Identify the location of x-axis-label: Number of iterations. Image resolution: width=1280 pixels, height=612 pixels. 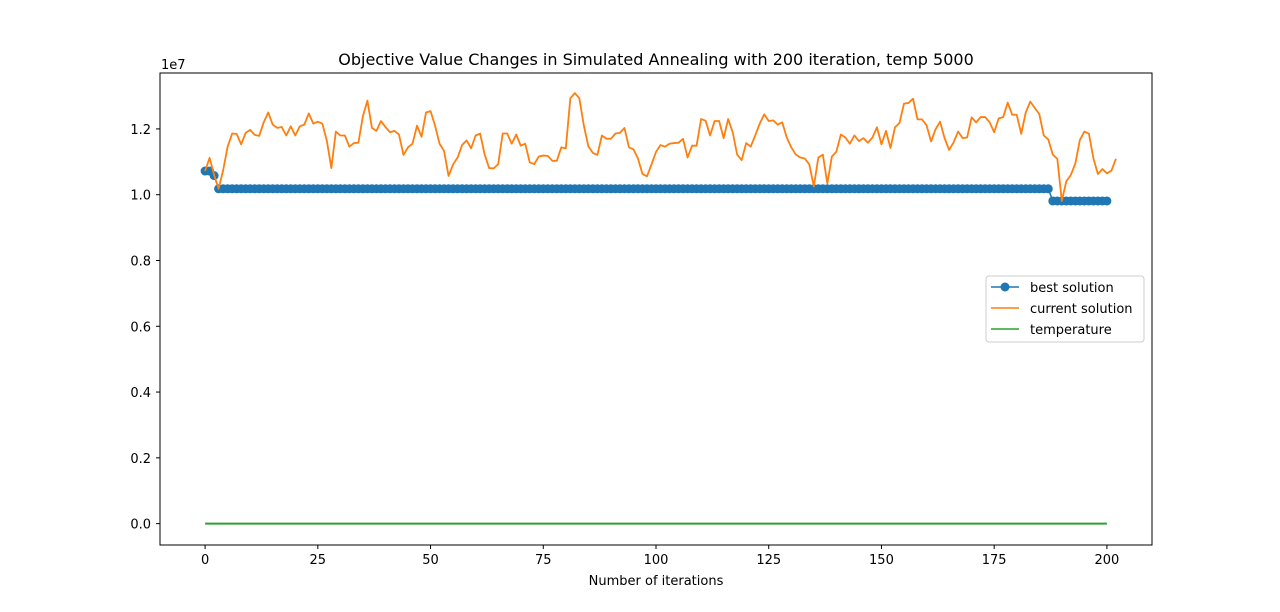
(656, 581).